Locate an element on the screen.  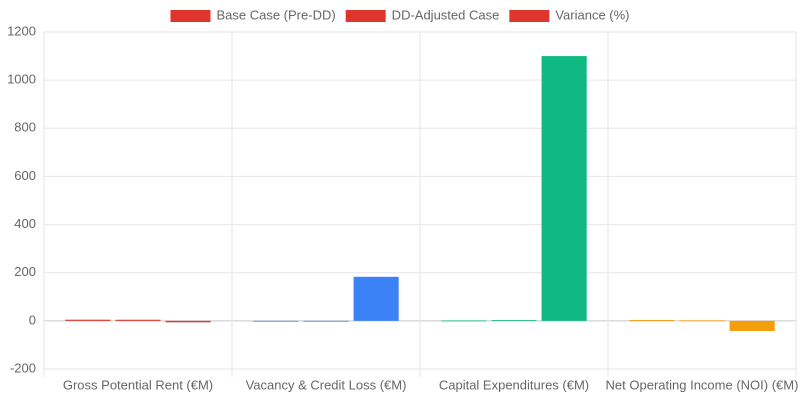
x-tick-label: Capital Expenditures (€M) is located at coordinates (514, 384).